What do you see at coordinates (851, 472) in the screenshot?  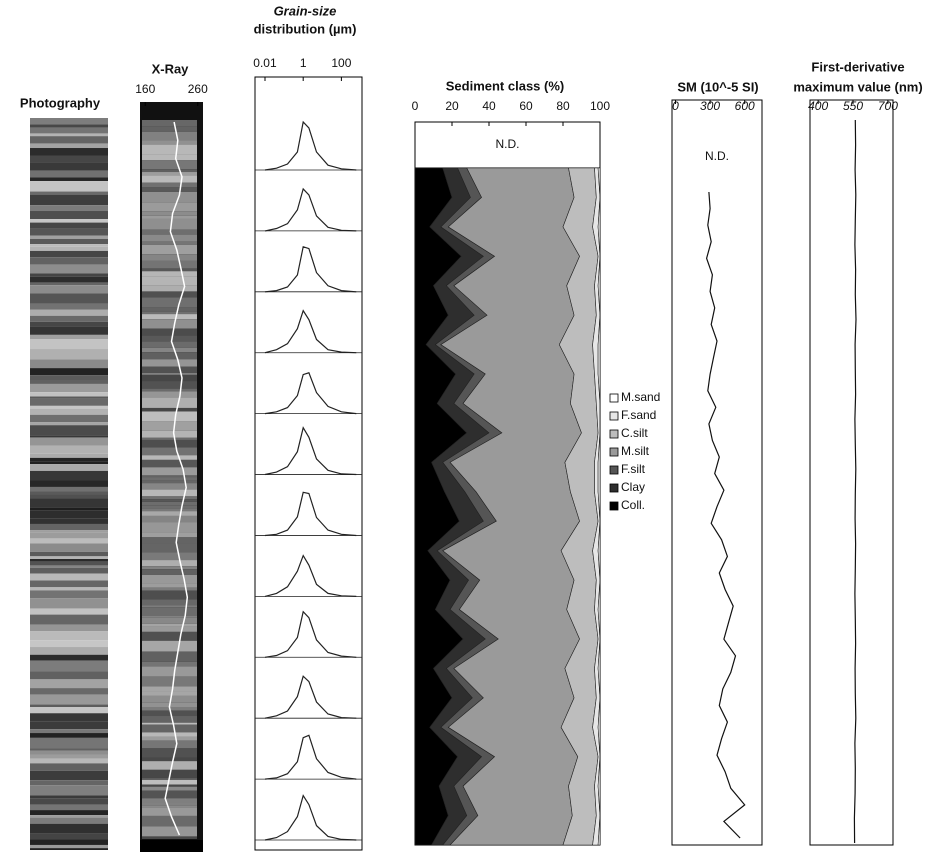 I see `panel-frame` at bounding box center [851, 472].